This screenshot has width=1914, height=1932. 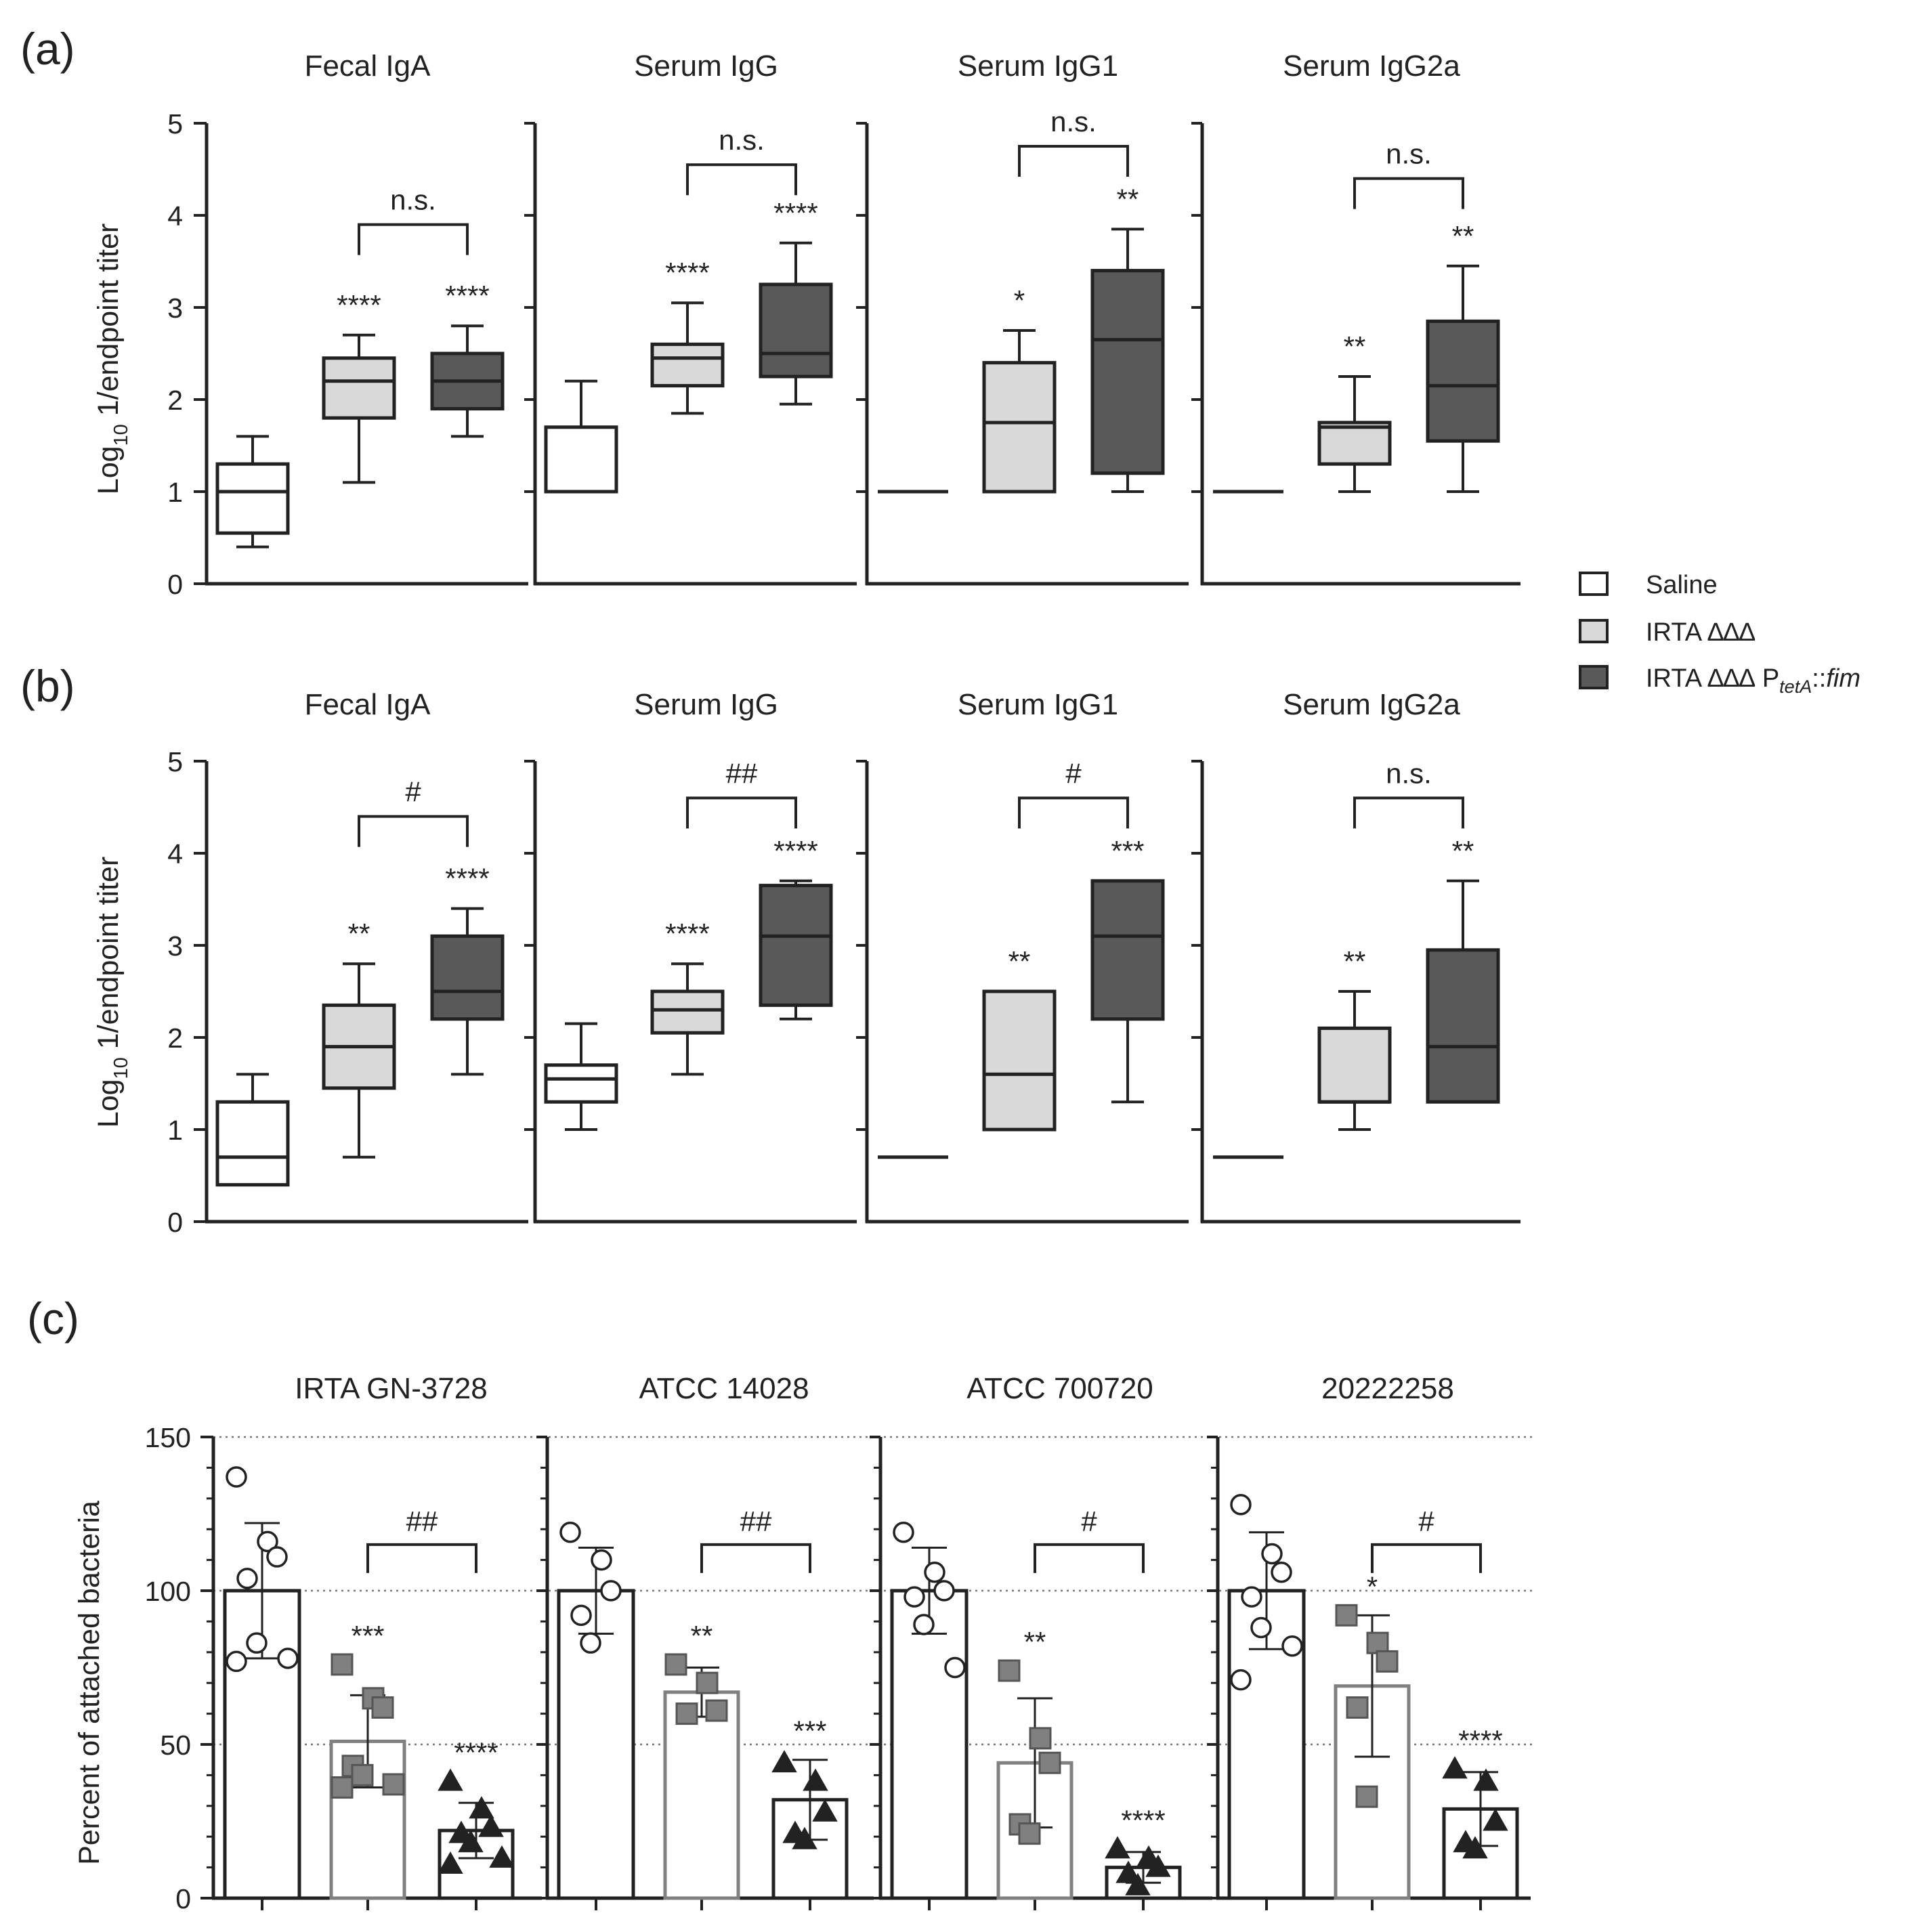 I want to click on y-tick-label-a: 2, so click(x=175, y=400).